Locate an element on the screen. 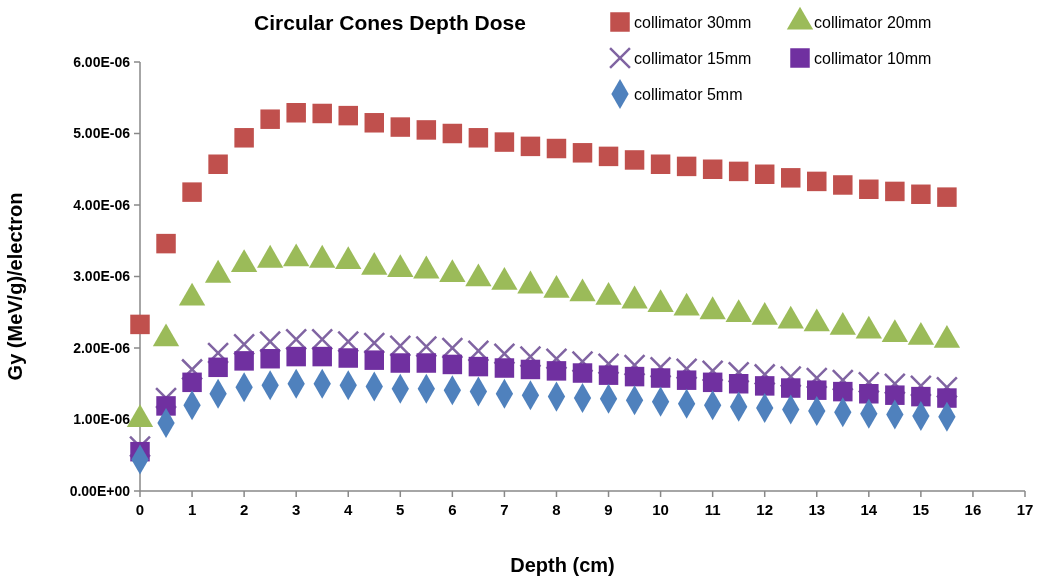 The image size is (1039, 583). x-tick-label: 7 is located at coordinates (504, 509).